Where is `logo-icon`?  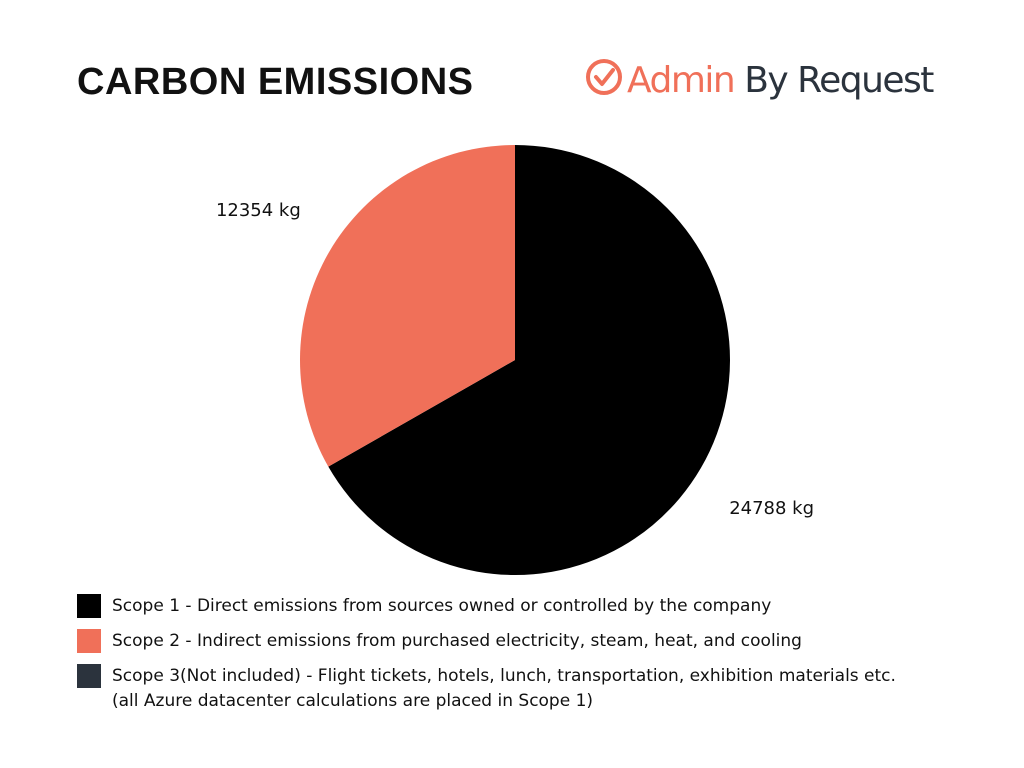 logo-icon is located at coordinates (604, 77).